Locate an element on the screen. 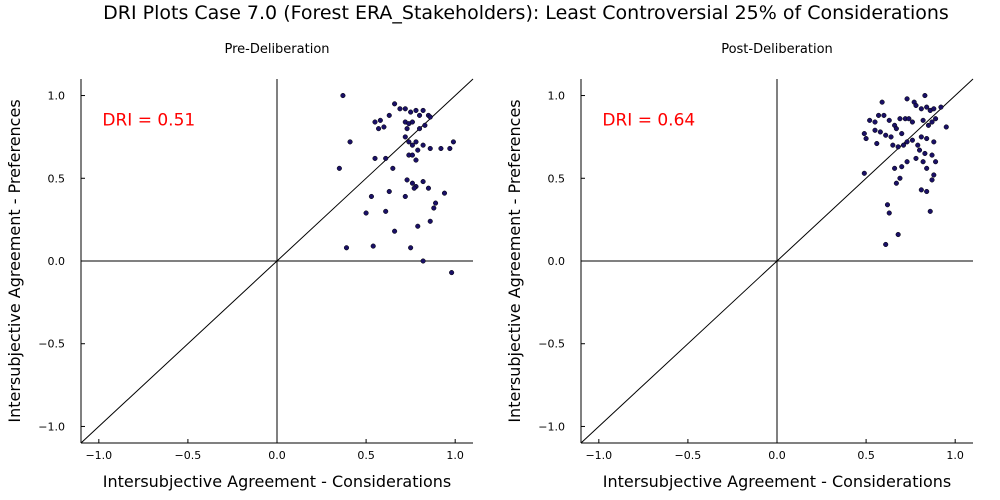 Image resolution: width=1000 pixels, height=500 pixels. y-tick-label: 1.0 is located at coordinates (557, 96).